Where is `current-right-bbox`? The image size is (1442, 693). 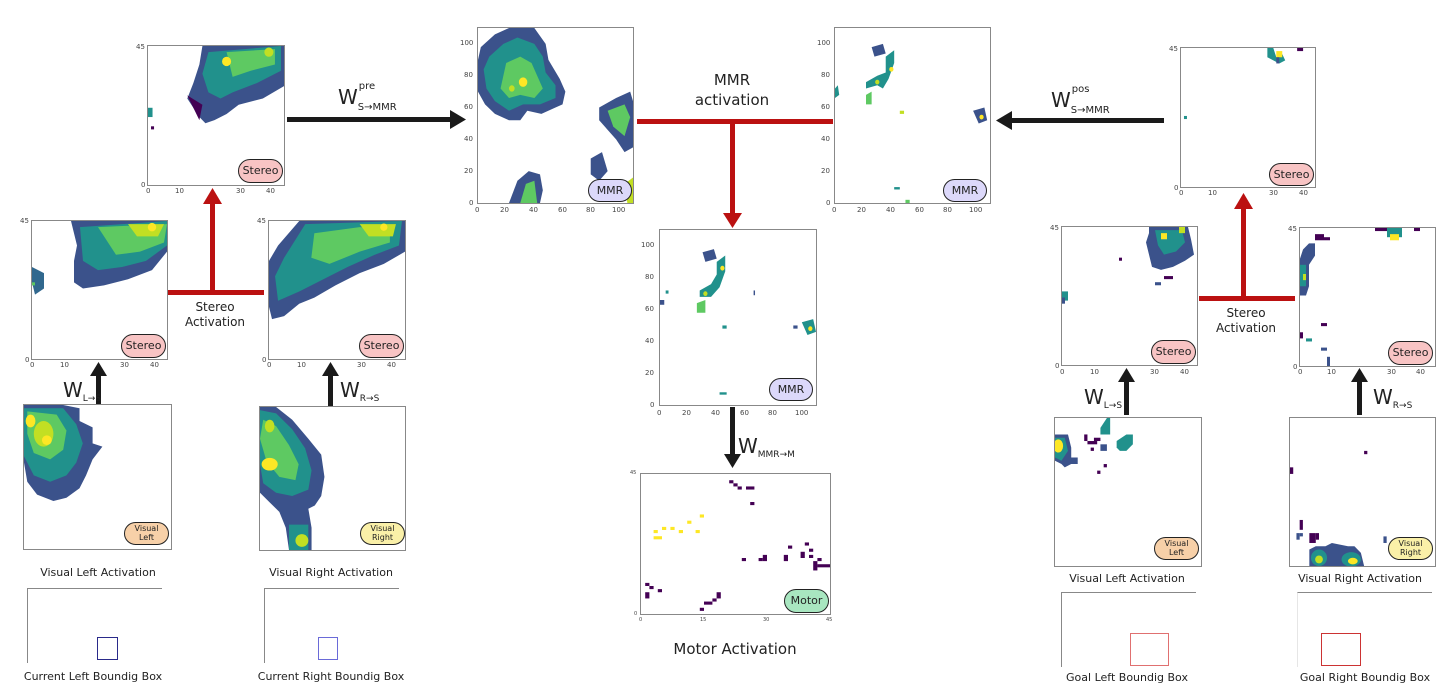 current-right-bbox is located at coordinates (328, 648).